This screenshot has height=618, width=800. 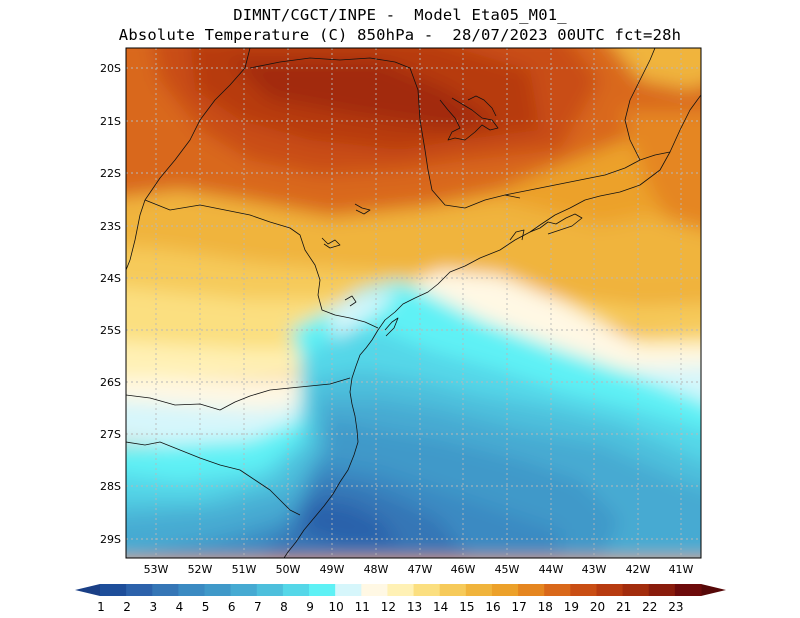 What do you see at coordinates (594, 569) in the screenshot?
I see `lon-label: 43W` at bounding box center [594, 569].